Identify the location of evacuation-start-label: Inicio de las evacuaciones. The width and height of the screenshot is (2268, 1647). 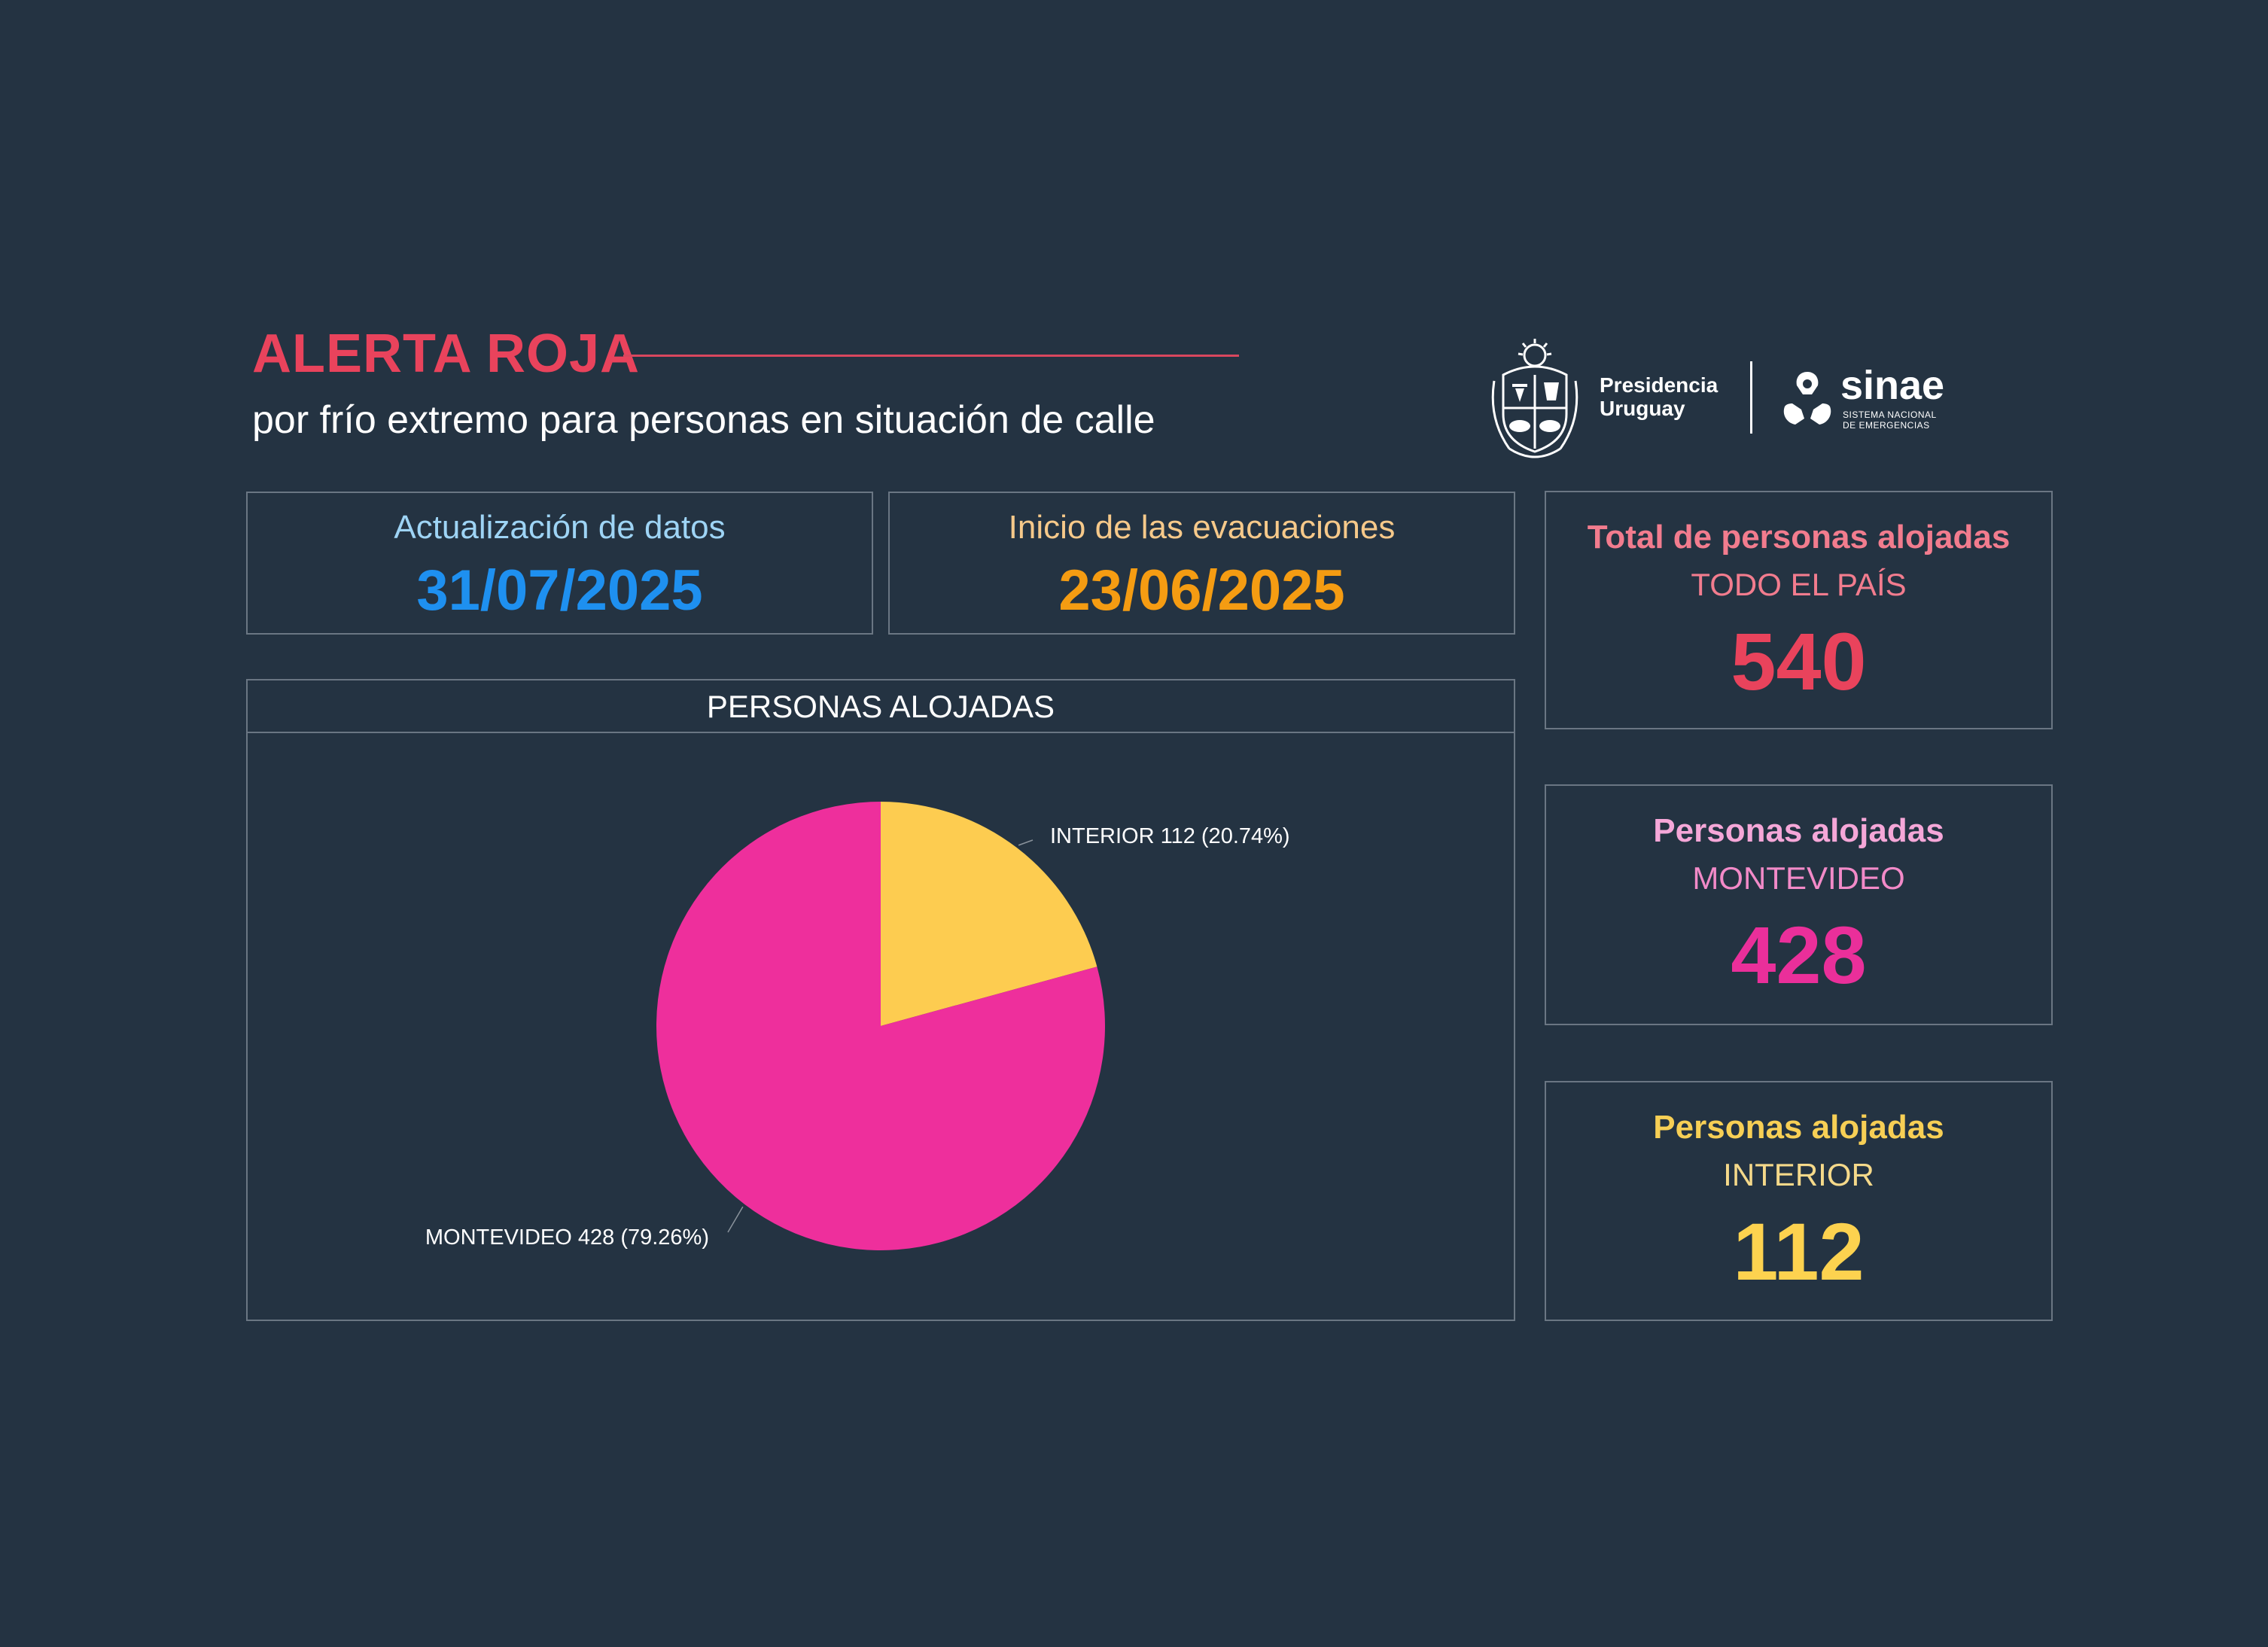
(1202, 527).